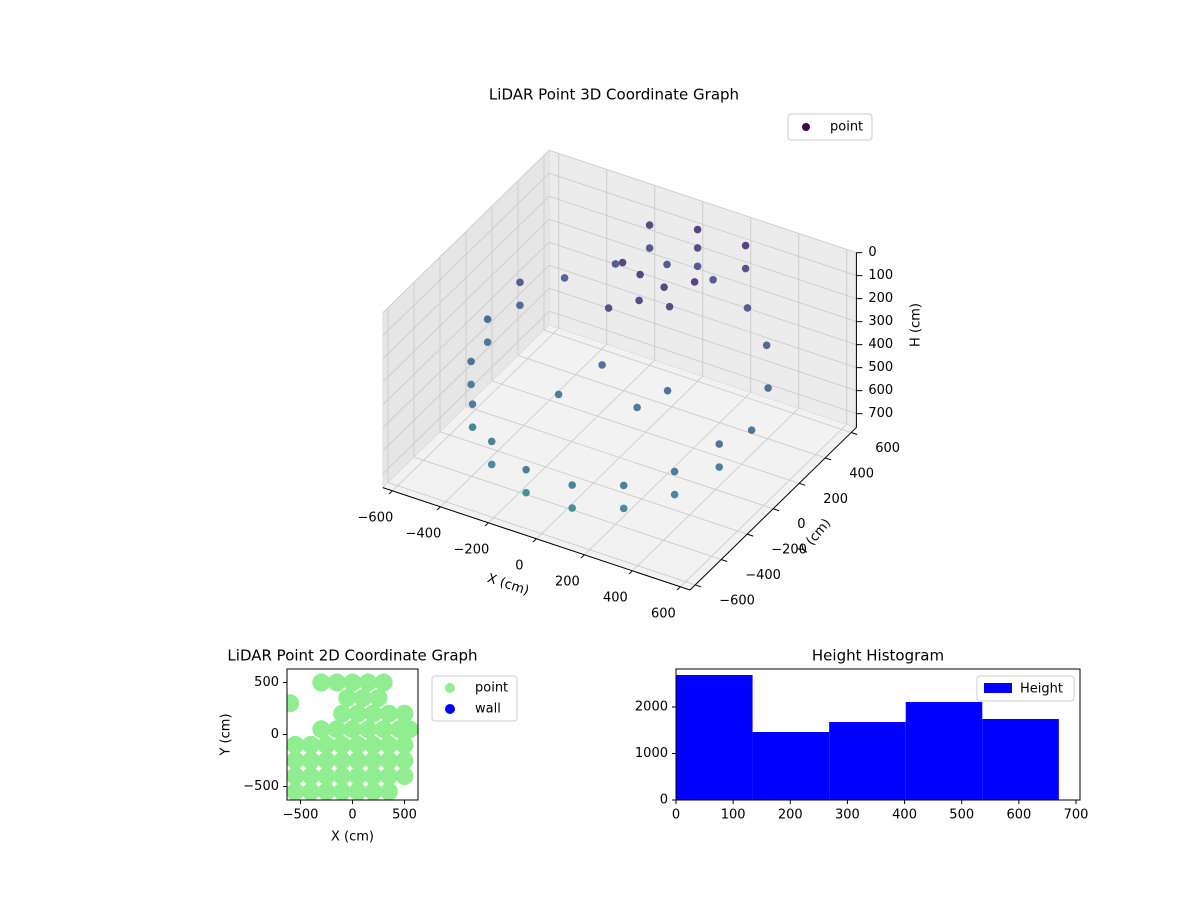  What do you see at coordinates (847, 815) in the screenshot?
I see `x-tick-label: 300` at bounding box center [847, 815].